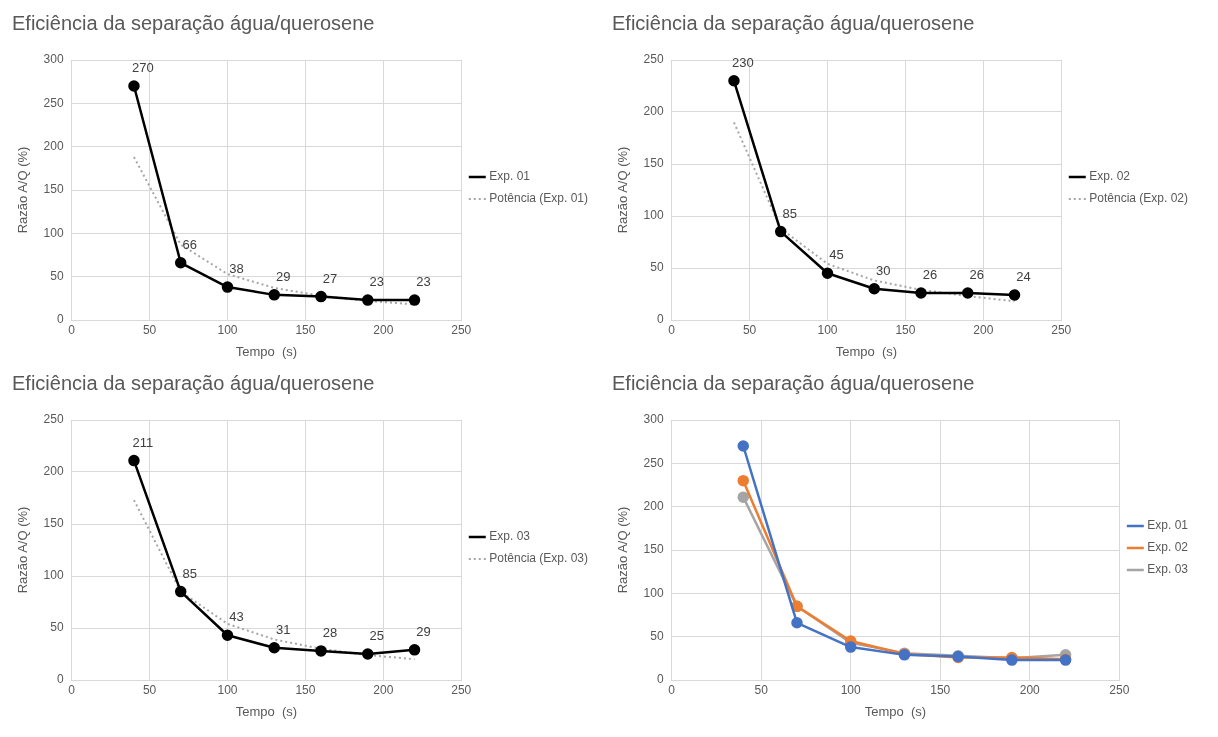 The height and width of the screenshot is (737, 1218). What do you see at coordinates (376, 636) in the screenshot?
I see `data-label: 25` at bounding box center [376, 636].